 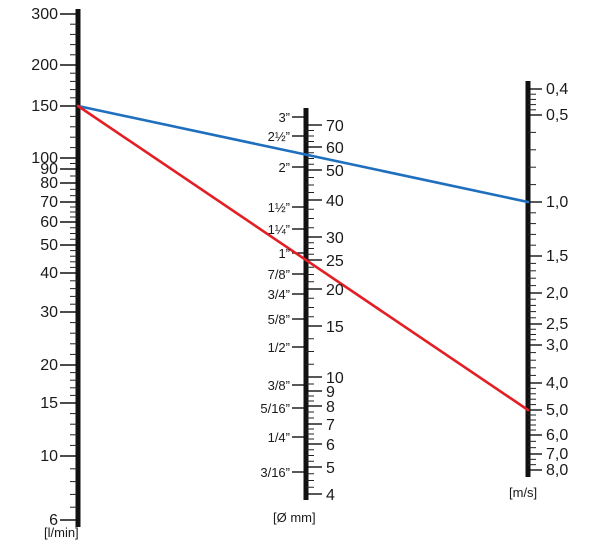 I want to click on velocity-tick-label: 8,0, so click(x=557, y=470).